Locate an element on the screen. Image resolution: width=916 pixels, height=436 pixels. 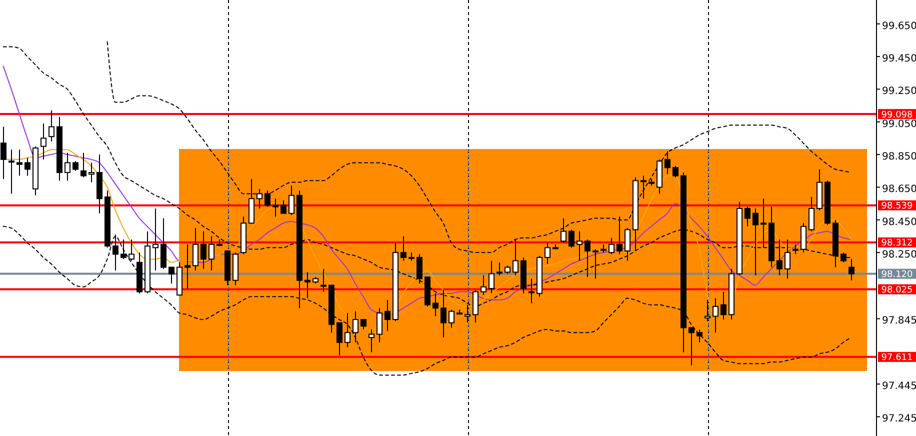
ref-line-label: 98.025 is located at coordinates (897, 291).